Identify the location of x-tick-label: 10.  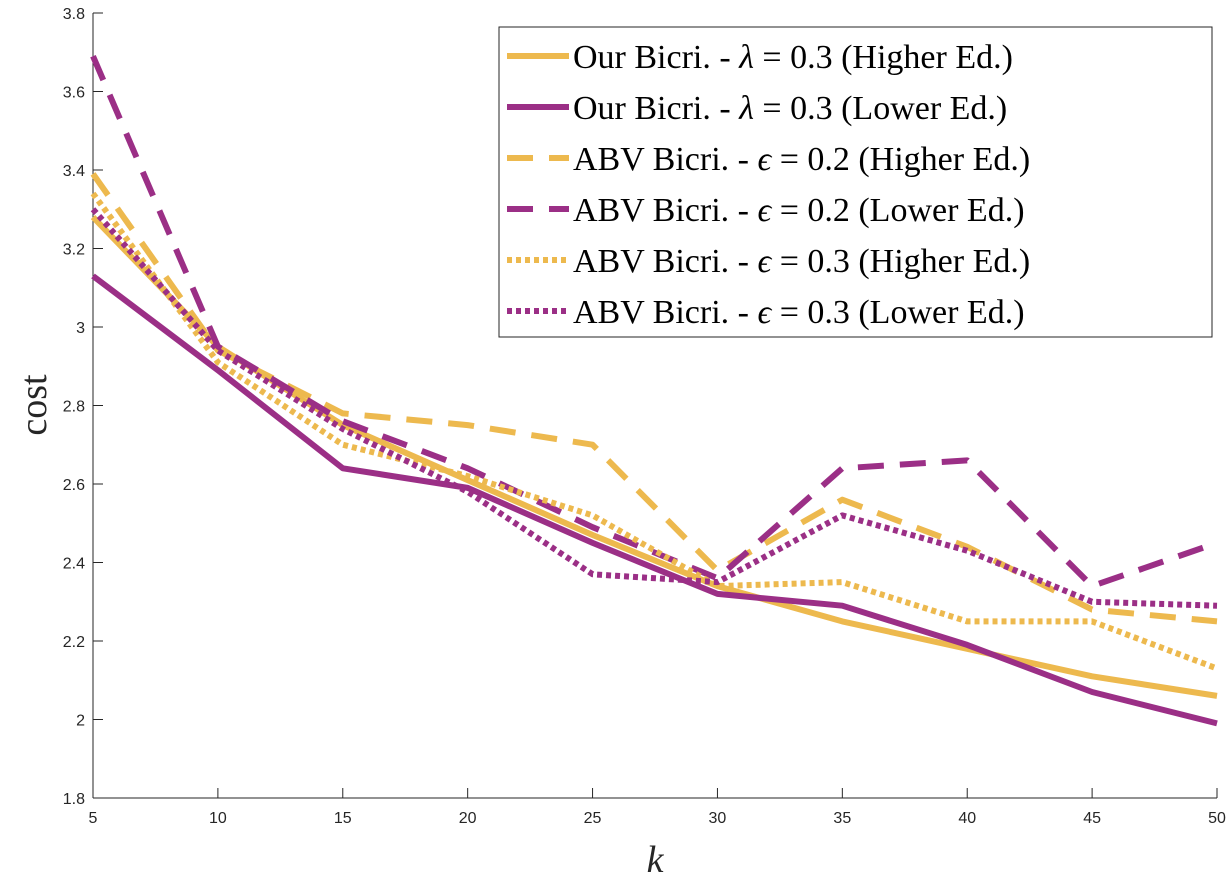
(218, 818).